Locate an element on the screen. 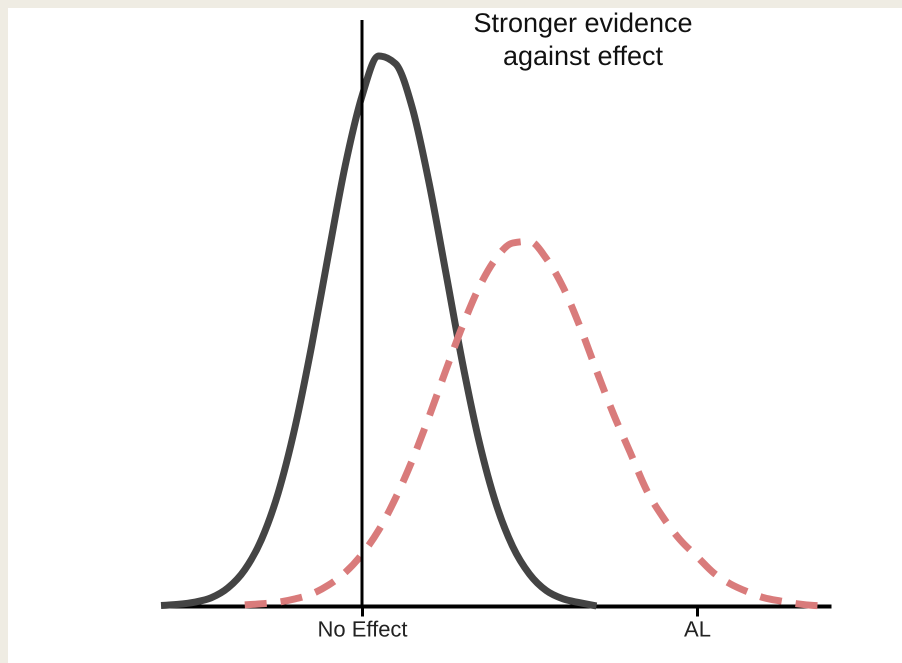  annotation: Stronger evidence against effect is located at coordinates (583, 39).